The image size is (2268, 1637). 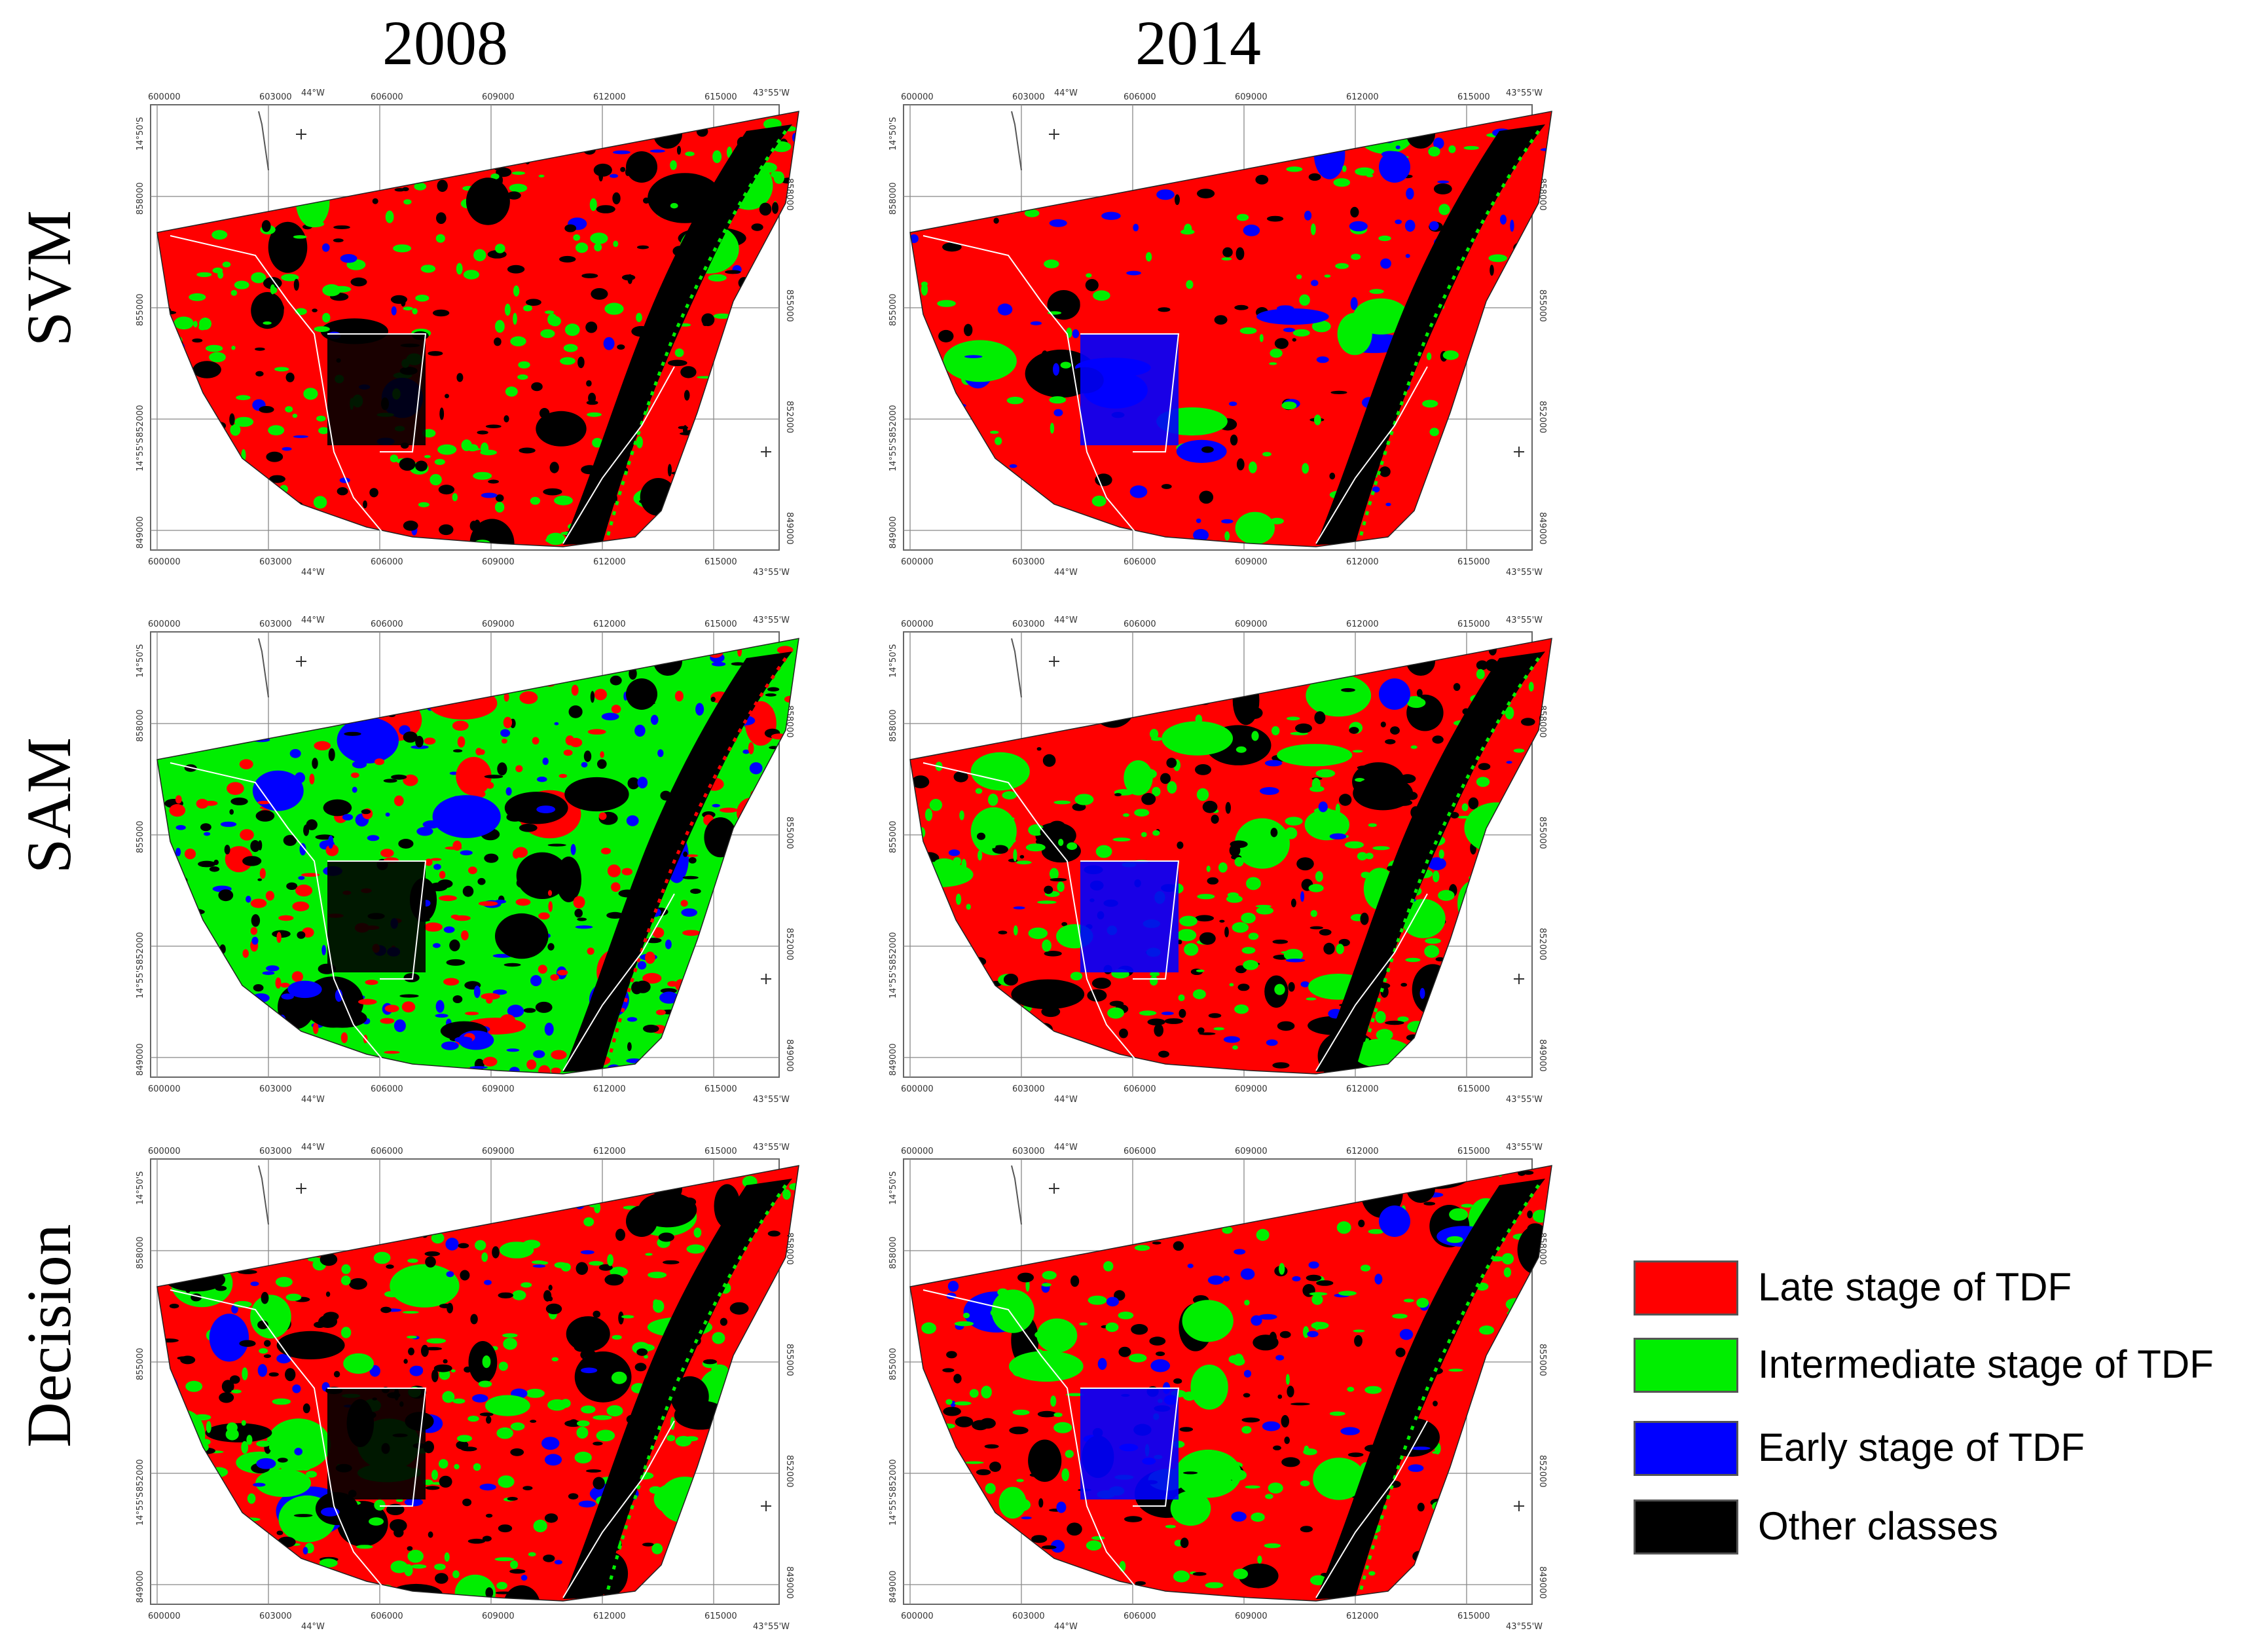 What do you see at coordinates (164, 97) in the screenshot?
I see `easting-tick-top: 600000` at bounding box center [164, 97].